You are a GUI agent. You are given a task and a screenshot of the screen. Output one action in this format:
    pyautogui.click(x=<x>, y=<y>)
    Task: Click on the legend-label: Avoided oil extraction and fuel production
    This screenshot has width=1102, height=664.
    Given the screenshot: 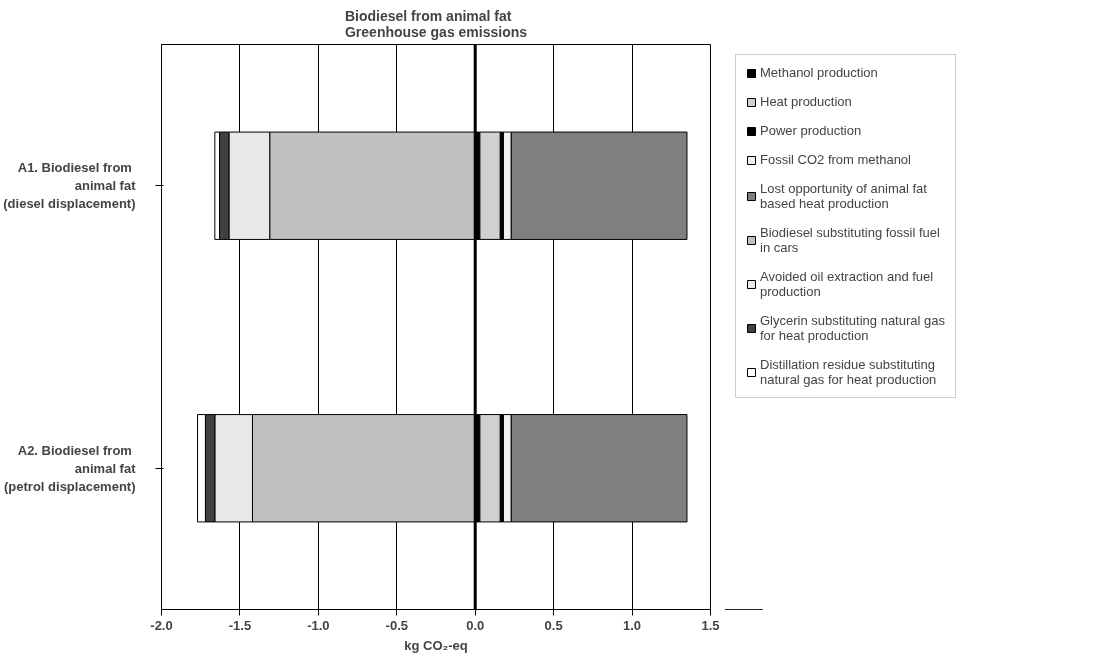 What is the action you would take?
    pyautogui.click(x=847, y=284)
    